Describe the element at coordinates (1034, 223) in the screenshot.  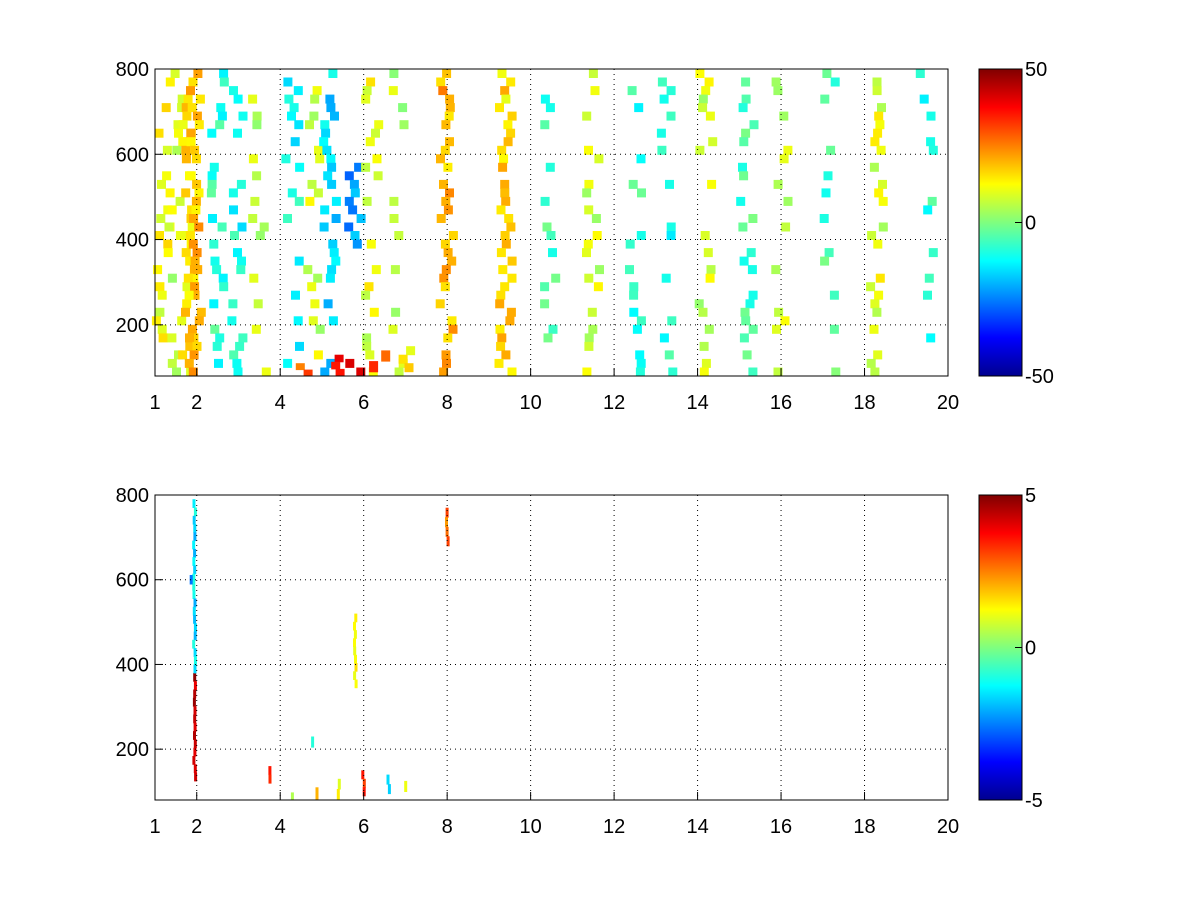
I see `colorbar-tick-labels: 50 0 -50` at that location.